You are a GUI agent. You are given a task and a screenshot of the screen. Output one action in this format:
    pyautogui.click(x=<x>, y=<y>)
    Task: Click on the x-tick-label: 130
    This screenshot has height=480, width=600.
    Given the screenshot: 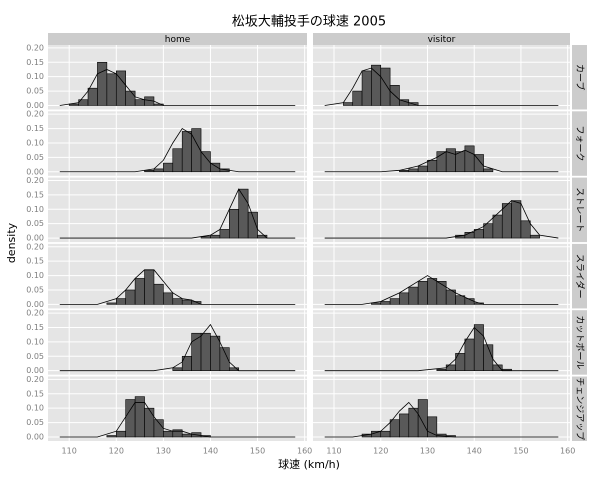 What is the action you would take?
    pyautogui.click(x=427, y=451)
    